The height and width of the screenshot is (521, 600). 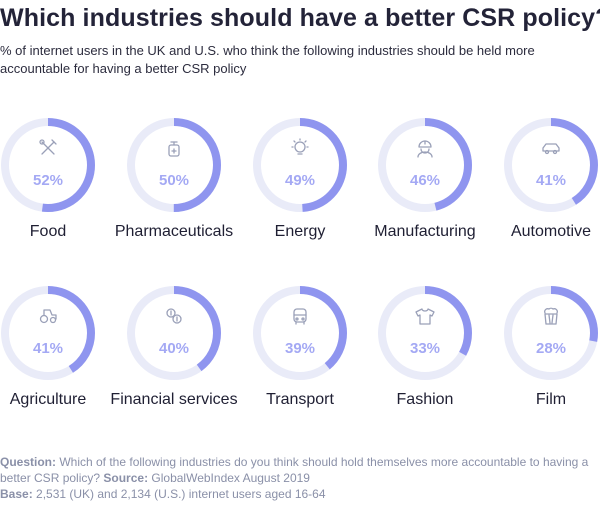 I want to click on category-label: Automotive, so click(x=551, y=231).